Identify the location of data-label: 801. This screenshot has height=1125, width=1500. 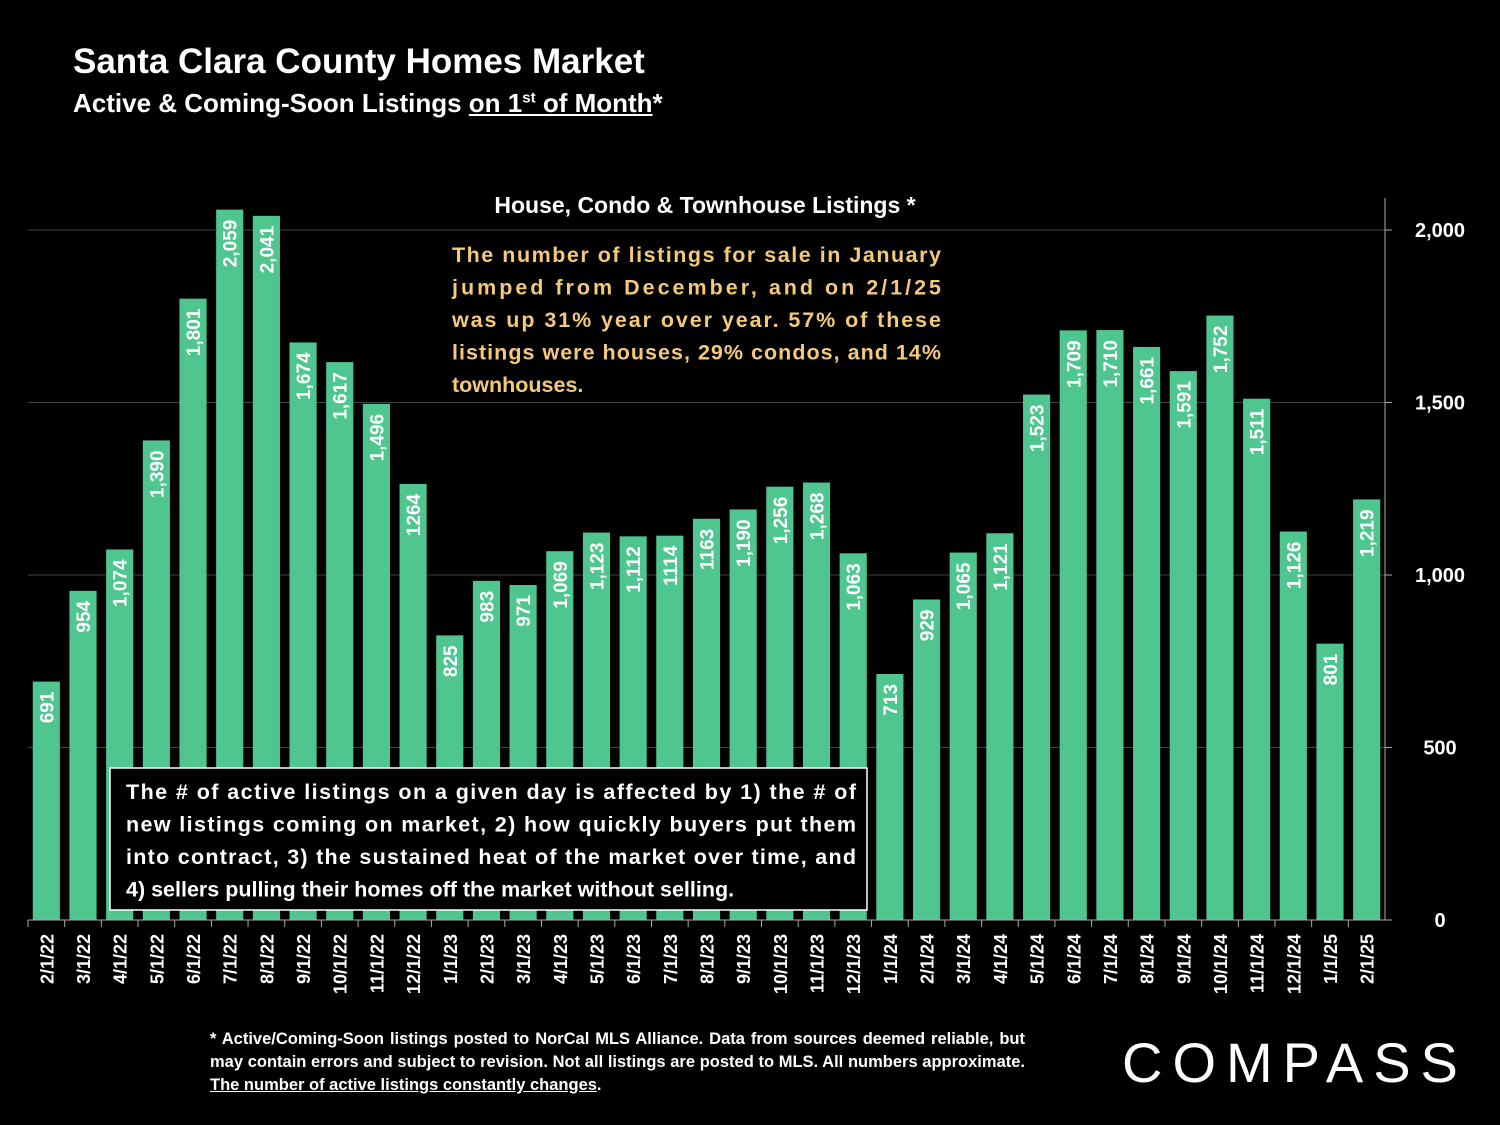
(1331, 669).